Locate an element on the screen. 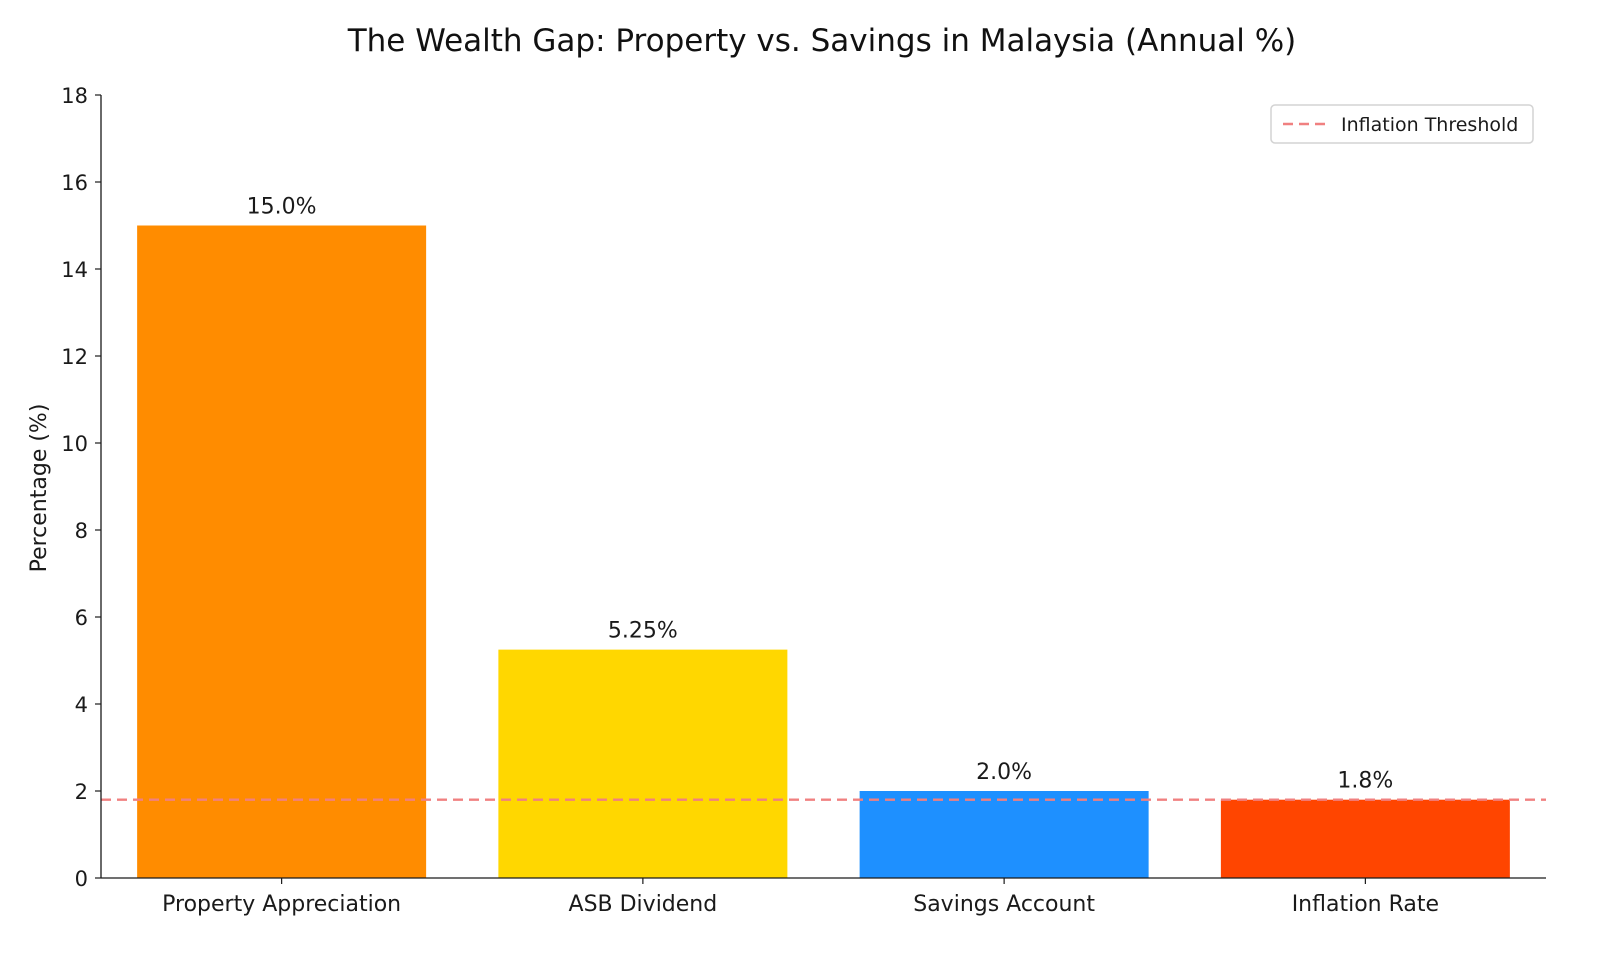 The width and height of the screenshot is (1600, 960). legend-label: Inflation Threshold is located at coordinates (1429, 125).